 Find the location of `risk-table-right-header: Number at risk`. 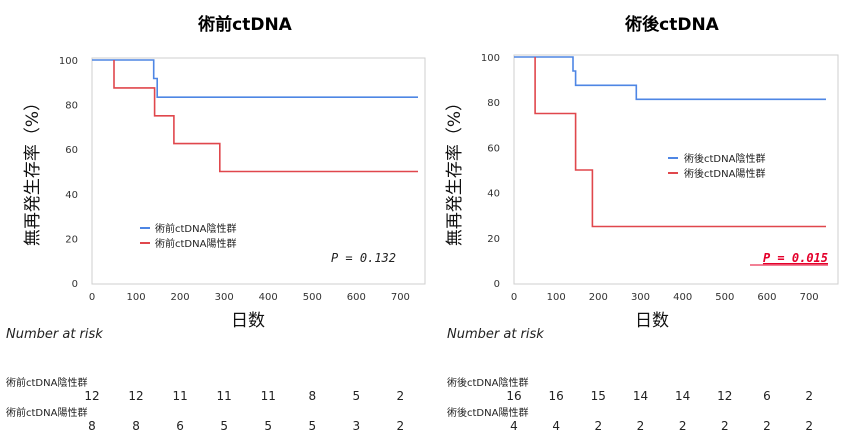

risk-table-right-header: Number at risk is located at coordinates (495, 334).